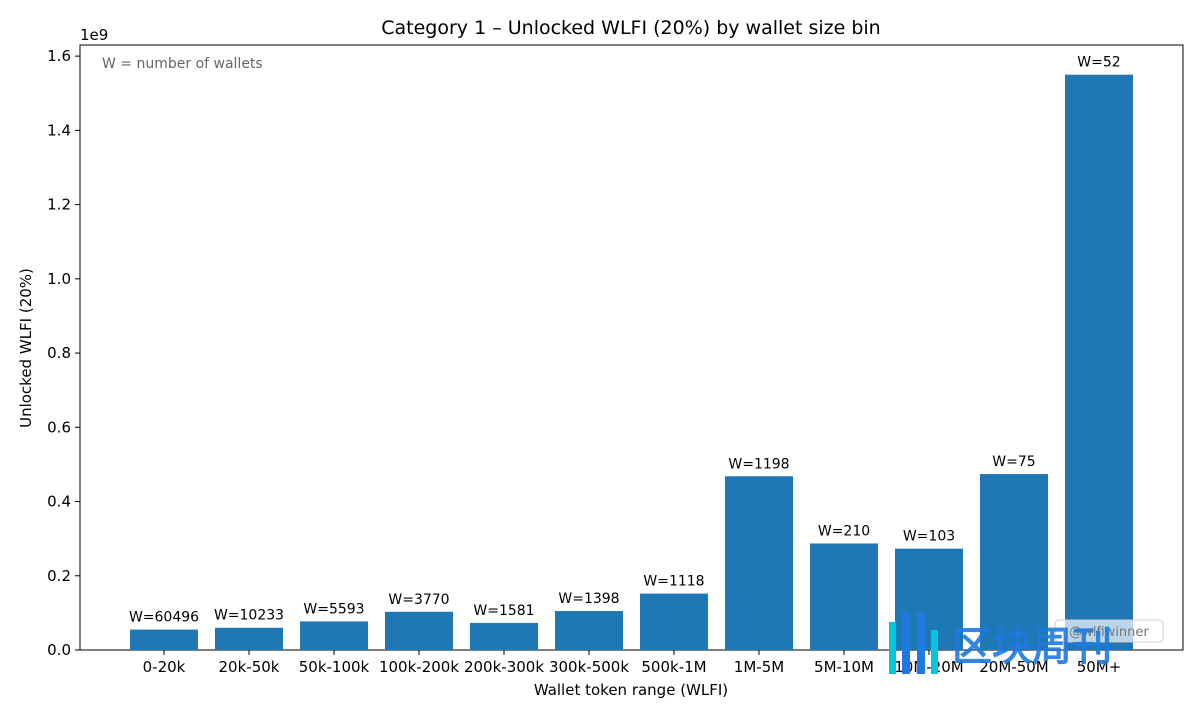 The width and height of the screenshot is (1200, 720). Describe the element at coordinates (164, 667) in the screenshot. I see `x-tick-label-0: 0-20k` at that location.